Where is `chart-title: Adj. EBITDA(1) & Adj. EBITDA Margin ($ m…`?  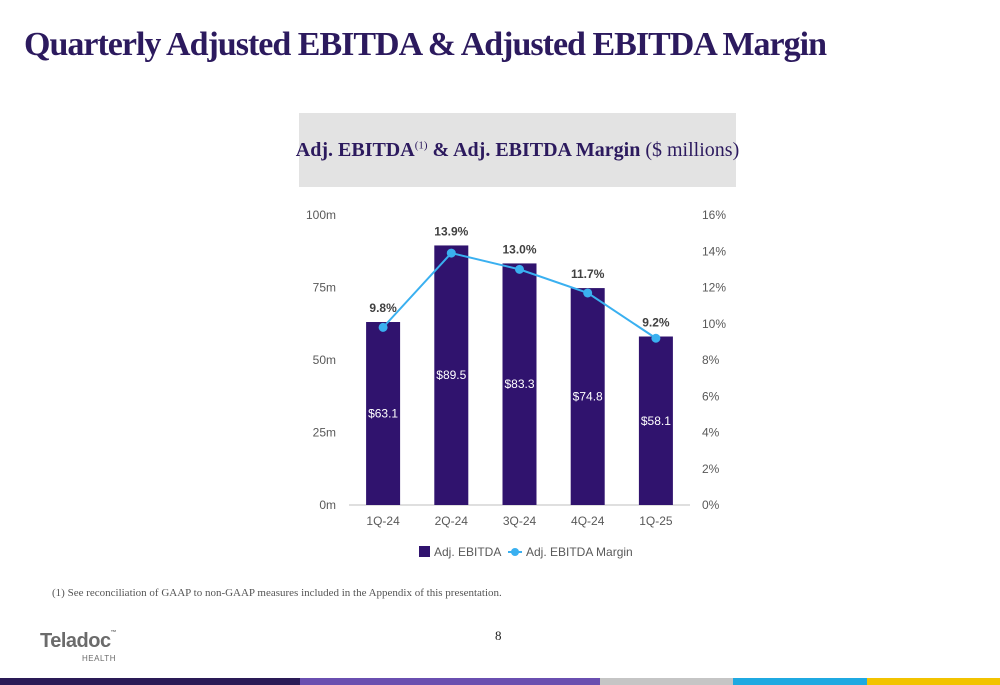 chart-title: Adj. EBITDA(1) & Adj. EBITDA Margin ($ m… is located at coordinates (517, 150).